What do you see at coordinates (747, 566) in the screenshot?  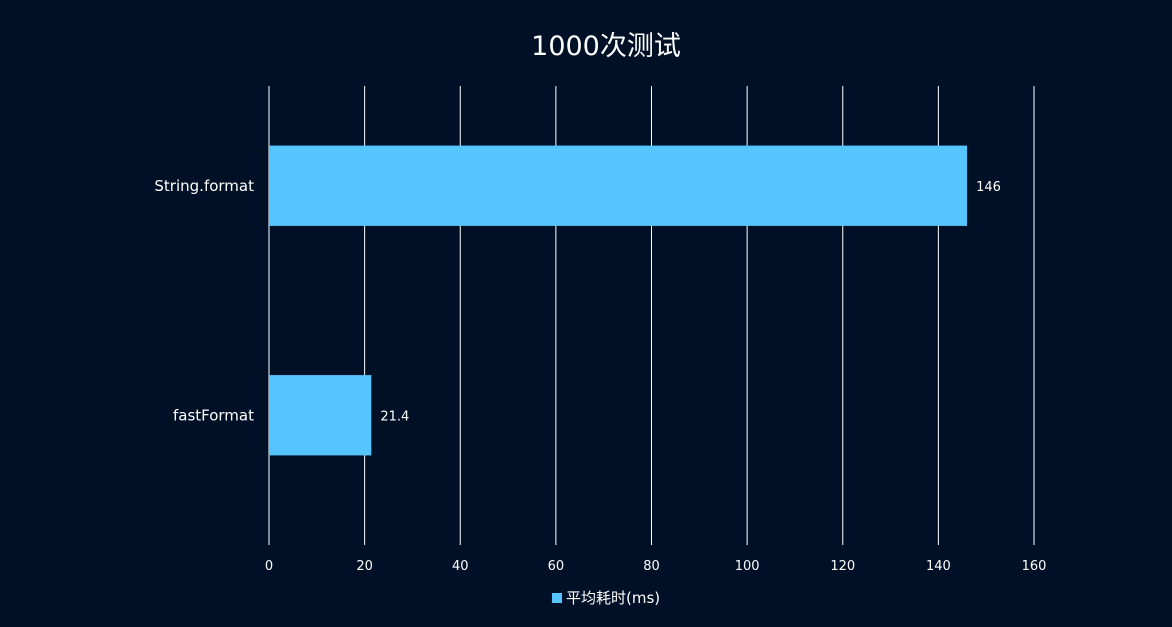 I see `x-tick-label: 100` at bounding box center [747, 566].